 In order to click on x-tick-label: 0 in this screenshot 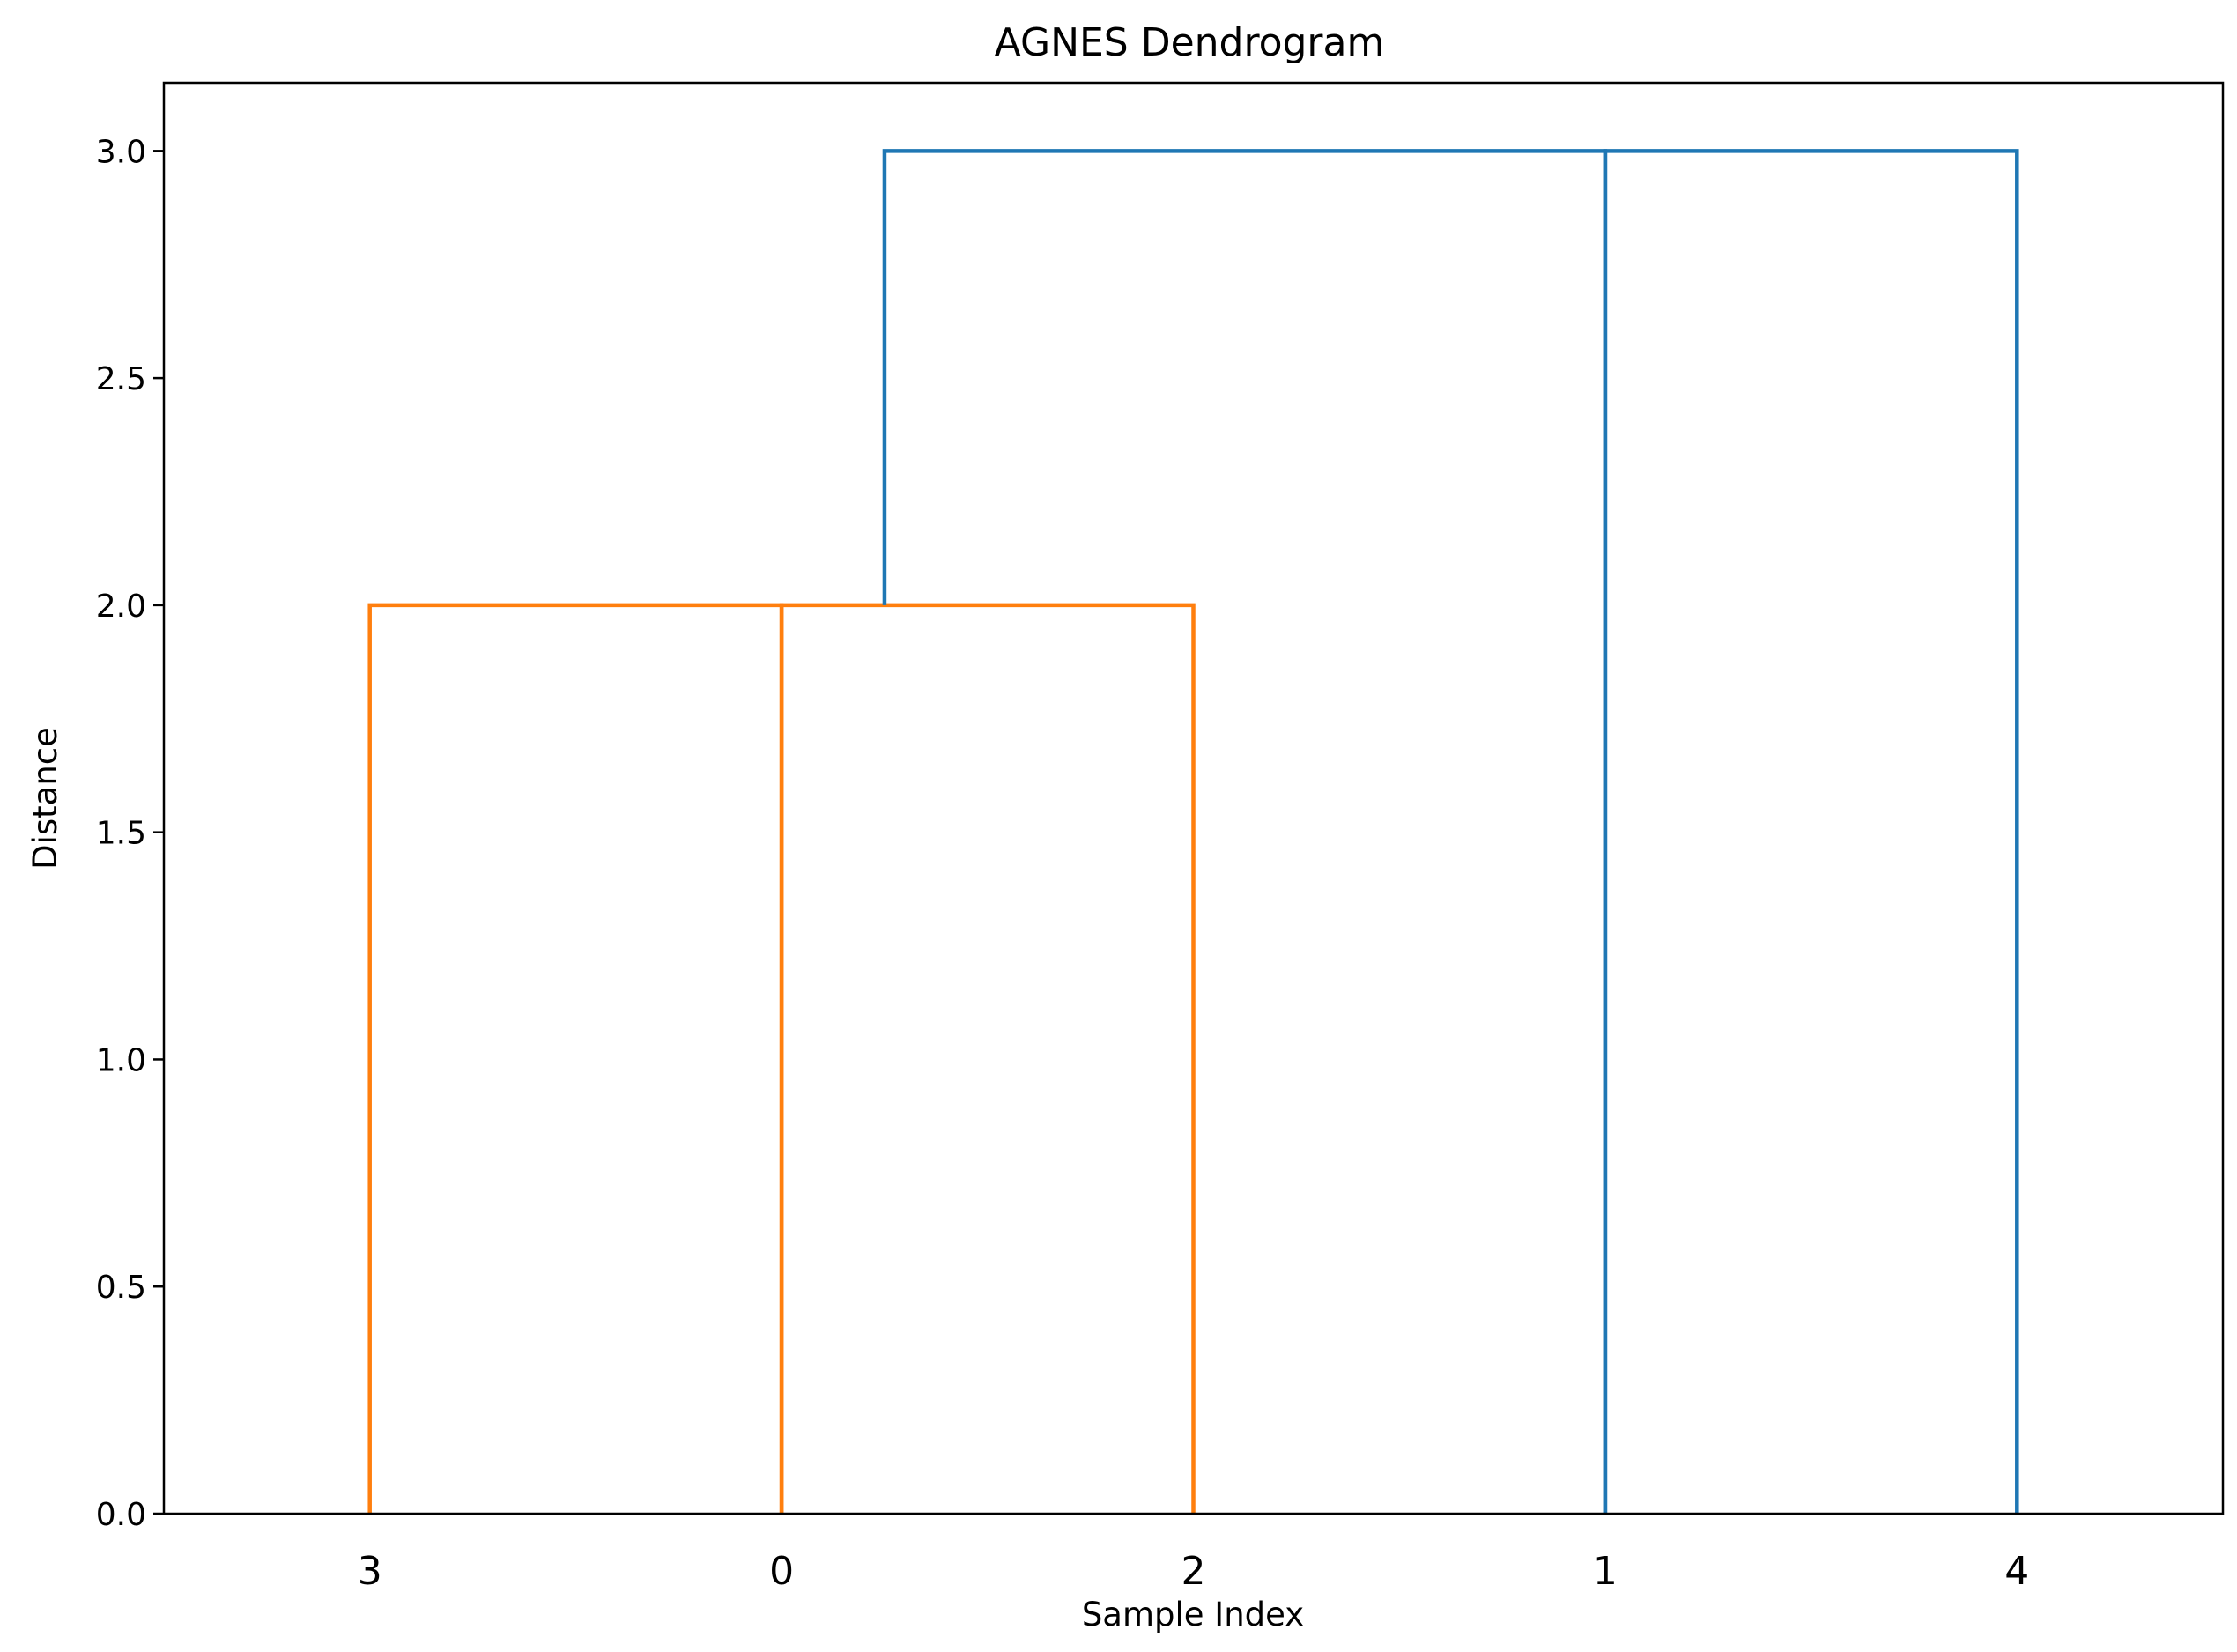, I will do `click(781, 1571)`.